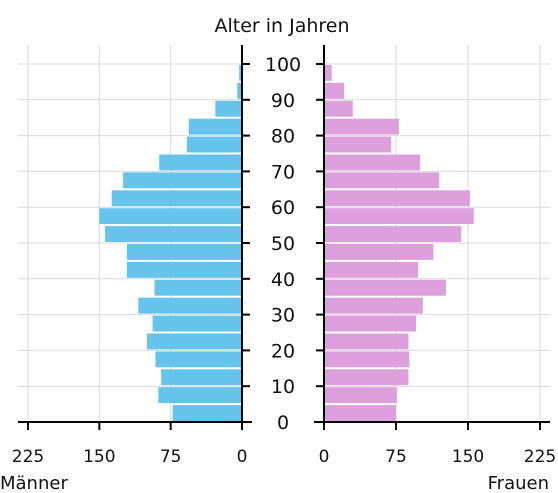 The height and width of the screenshot is (493, 558). I want to click on x-tick-labels-right: 0 75 150 225, so click(438, 457).